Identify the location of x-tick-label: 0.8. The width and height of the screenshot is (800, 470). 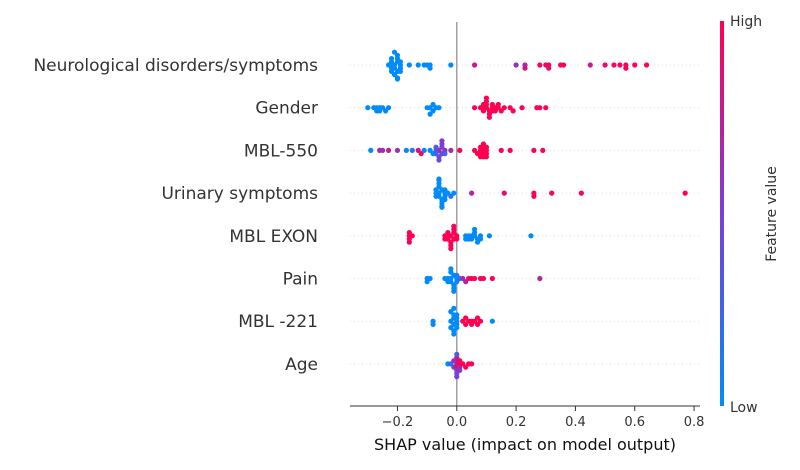
(694, 422).